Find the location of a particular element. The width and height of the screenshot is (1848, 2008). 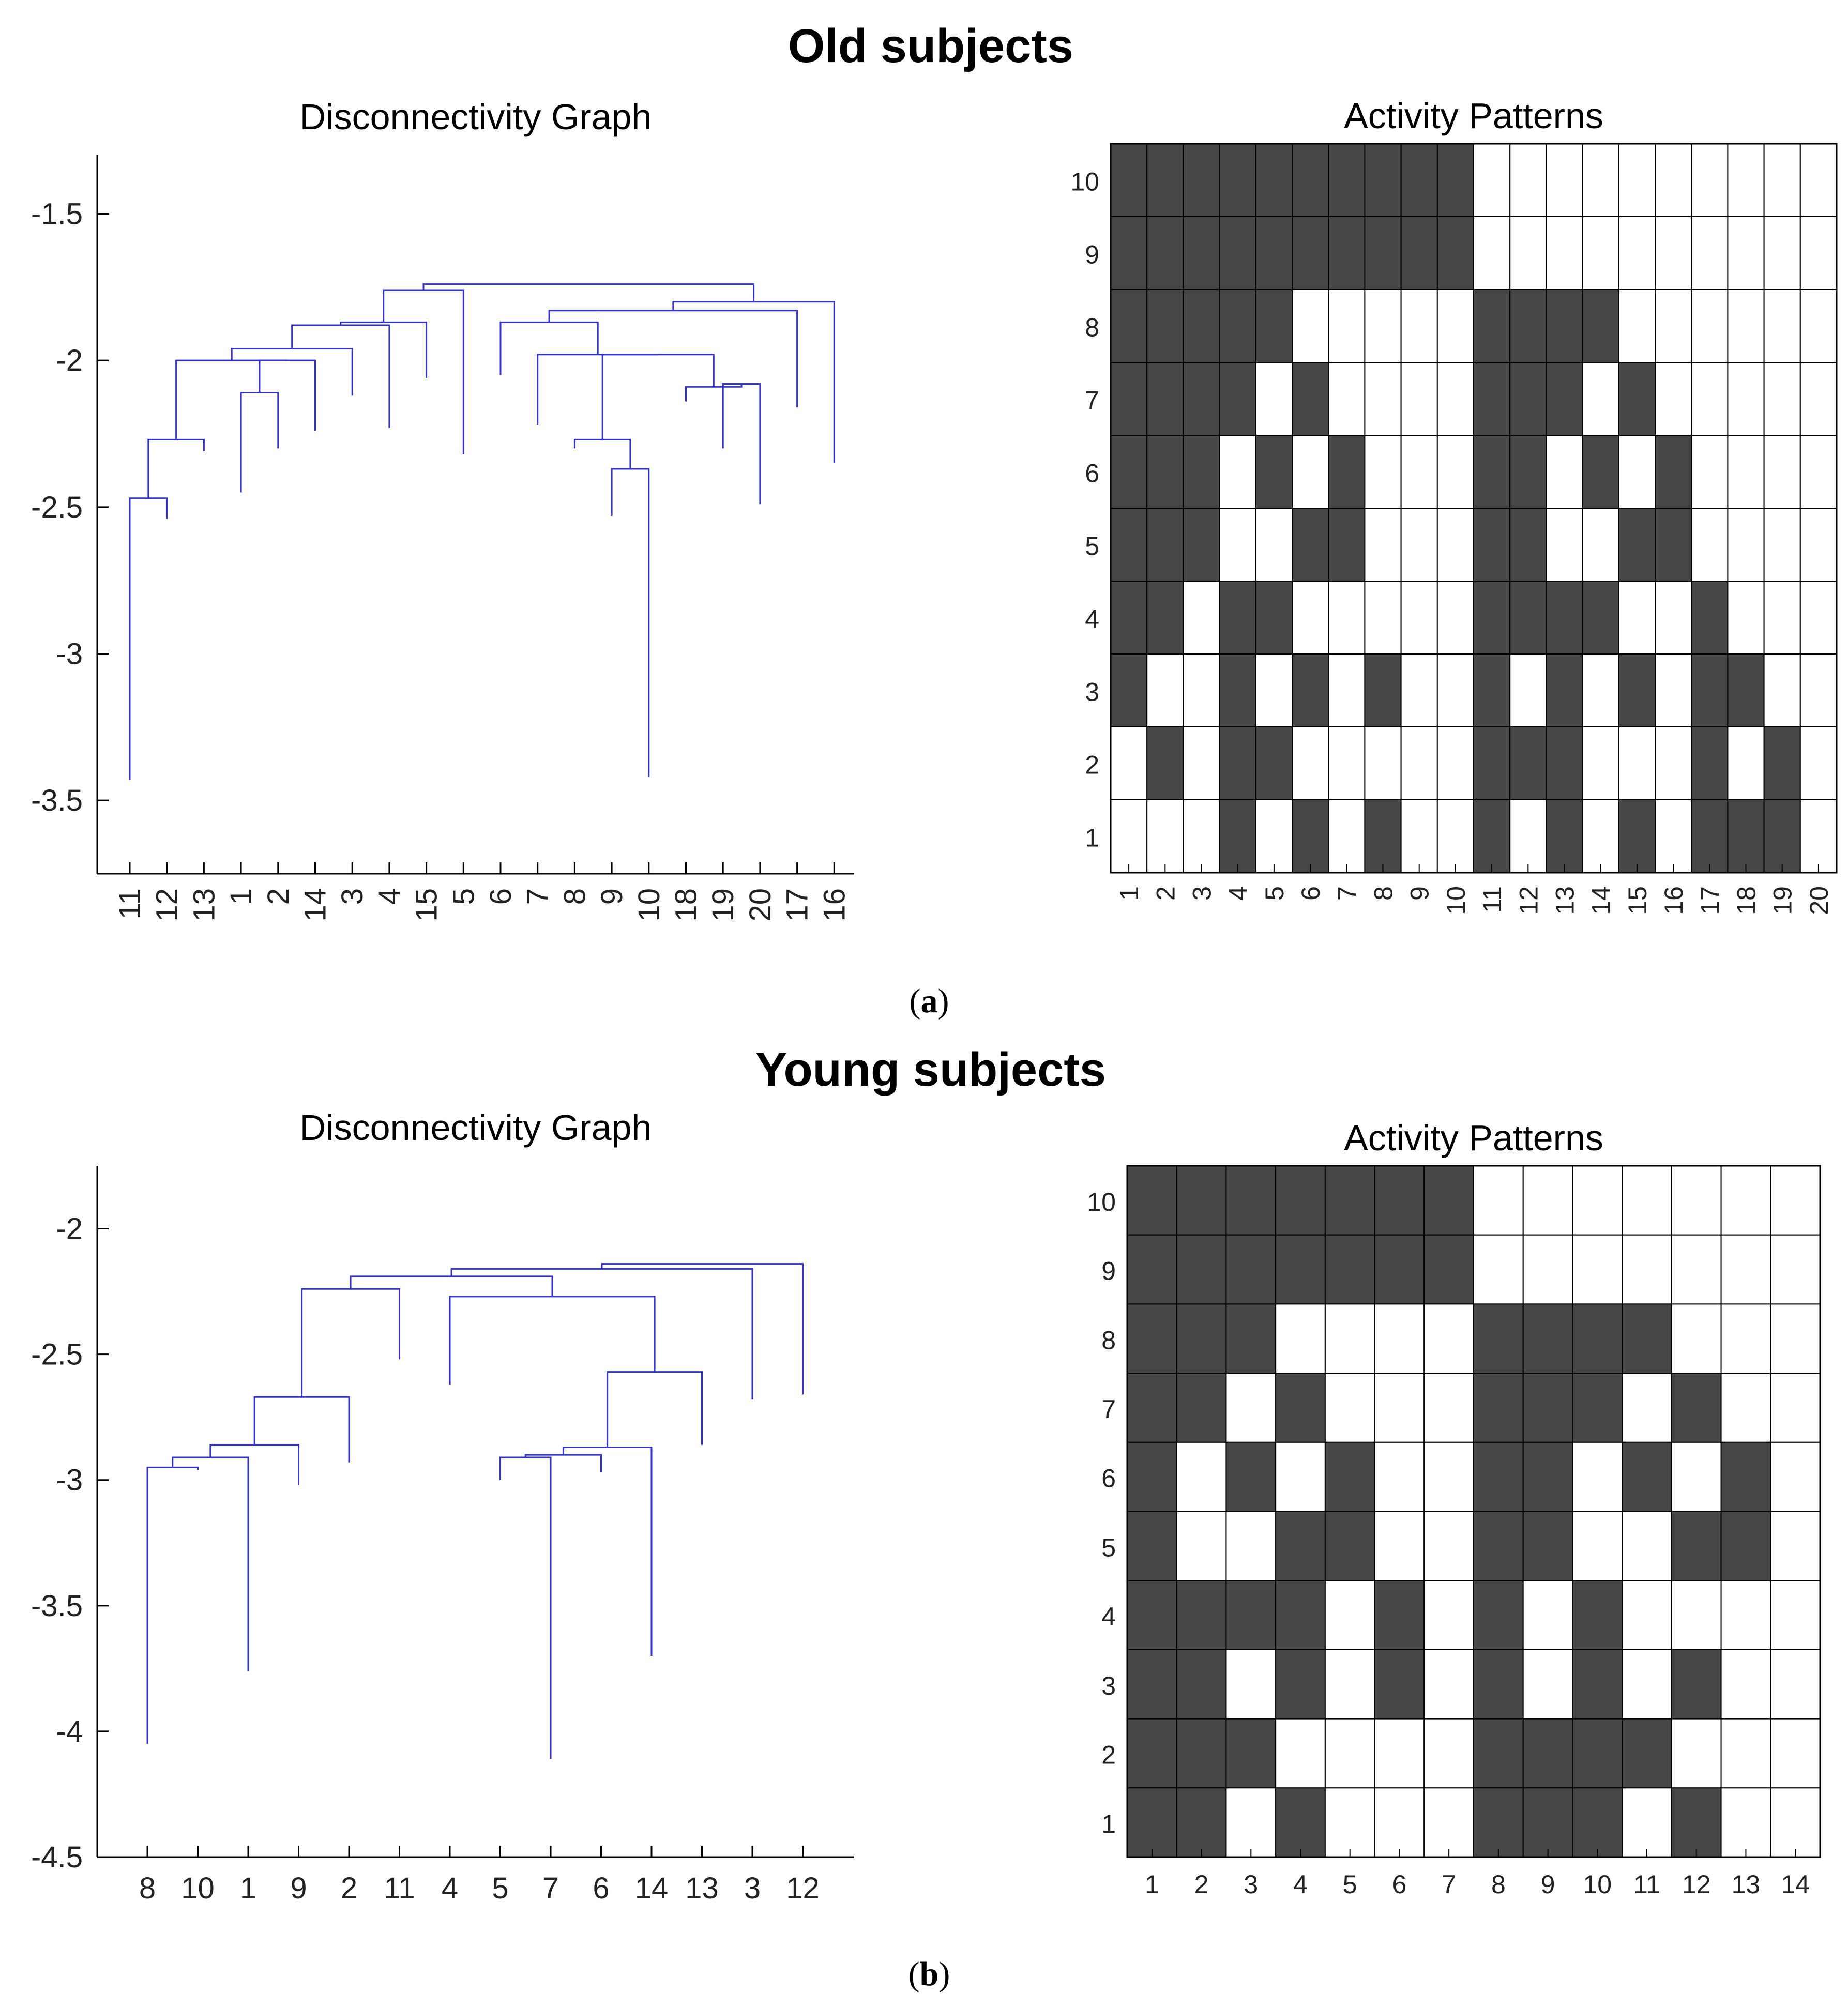

col-label: 3 is located at coordinates (1251, 1885).